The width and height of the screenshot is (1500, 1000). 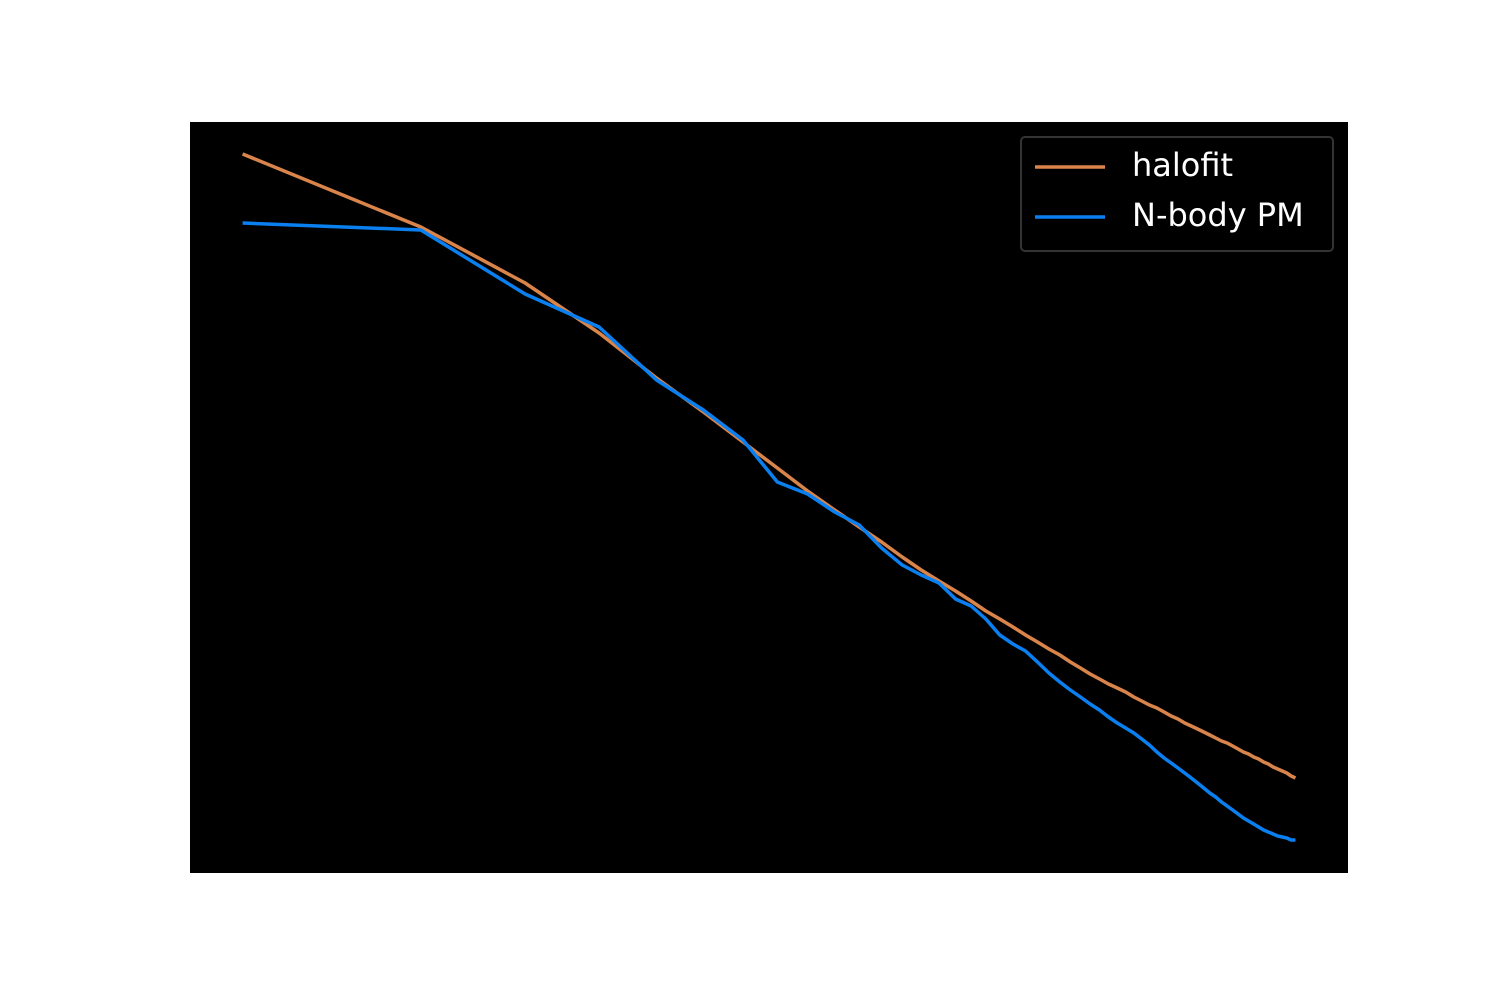 I want to click on legend-label: N-body PM, so click(x=1218, y=215).